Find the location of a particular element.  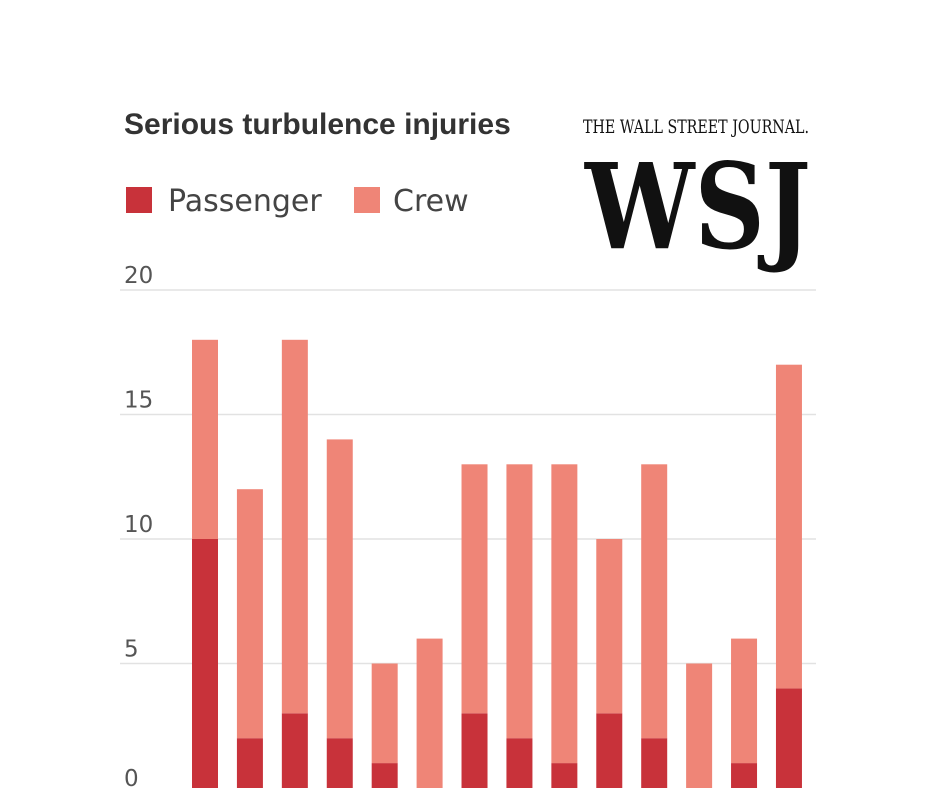

wsj-logo-background is located at coordinates (698, 183).